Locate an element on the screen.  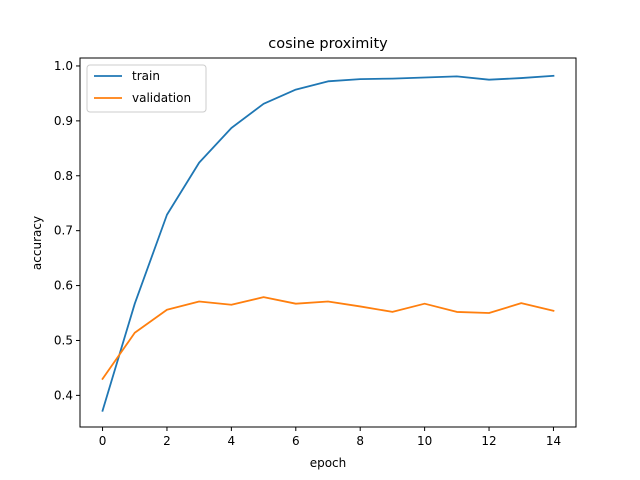
x-tick-label: 12 is located at coordinates (488, 441).